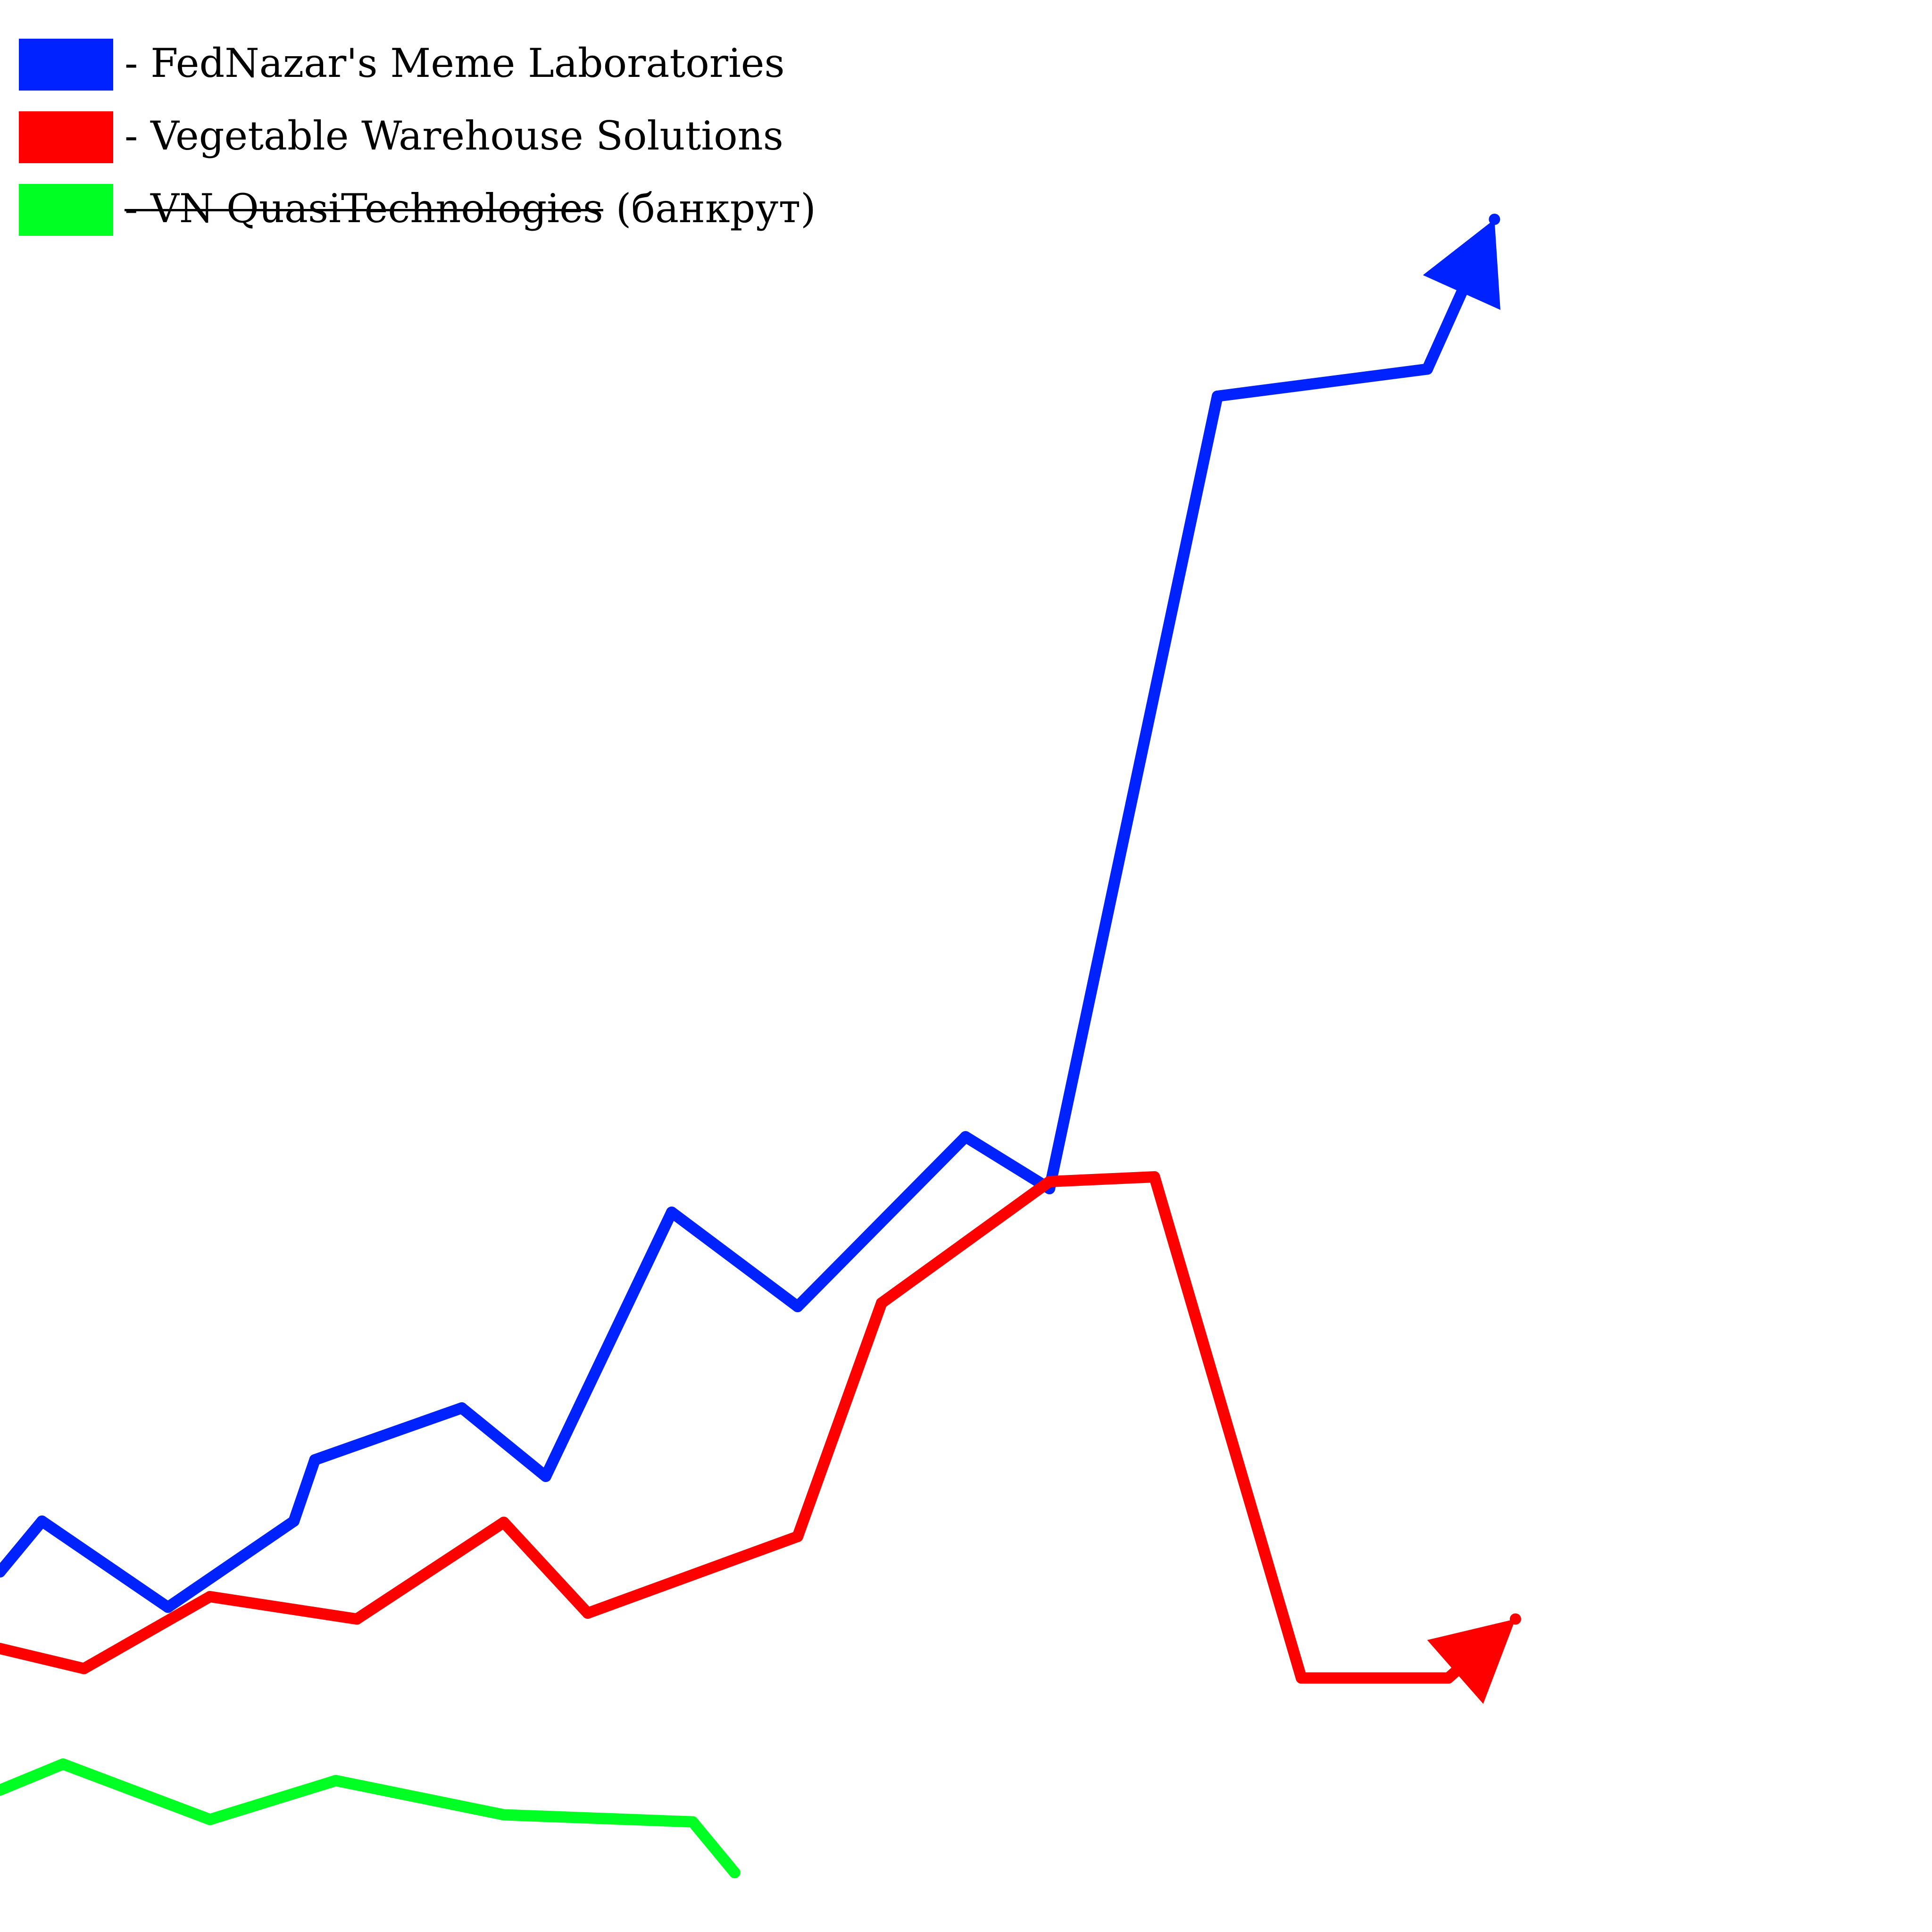 This screenshot has height=1932, width=1932. I want to click on legend-swatch-blue, so click(66, 65).